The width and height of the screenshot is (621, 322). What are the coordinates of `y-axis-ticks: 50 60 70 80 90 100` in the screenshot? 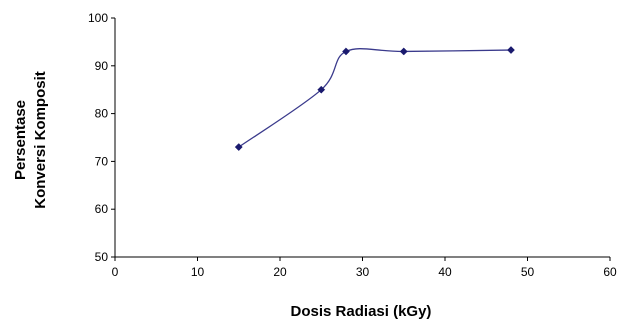 It's located at (101, 137).